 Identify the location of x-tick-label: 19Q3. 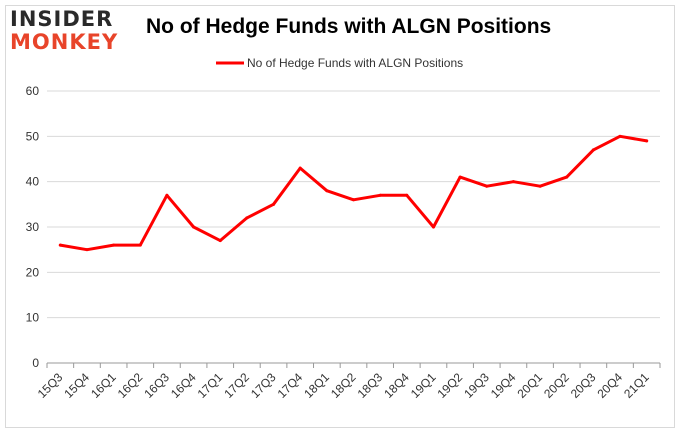
(476, 385).